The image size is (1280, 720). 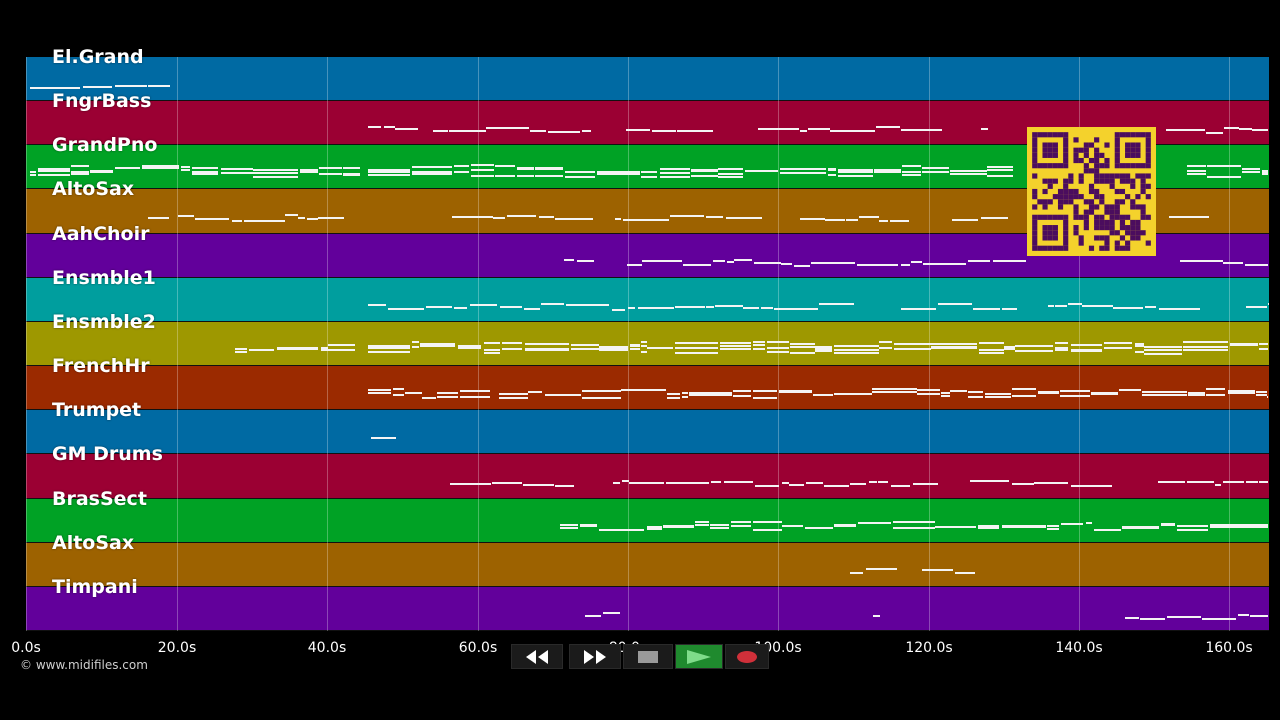 I want to click on play-button, so click(x=699, y=656).